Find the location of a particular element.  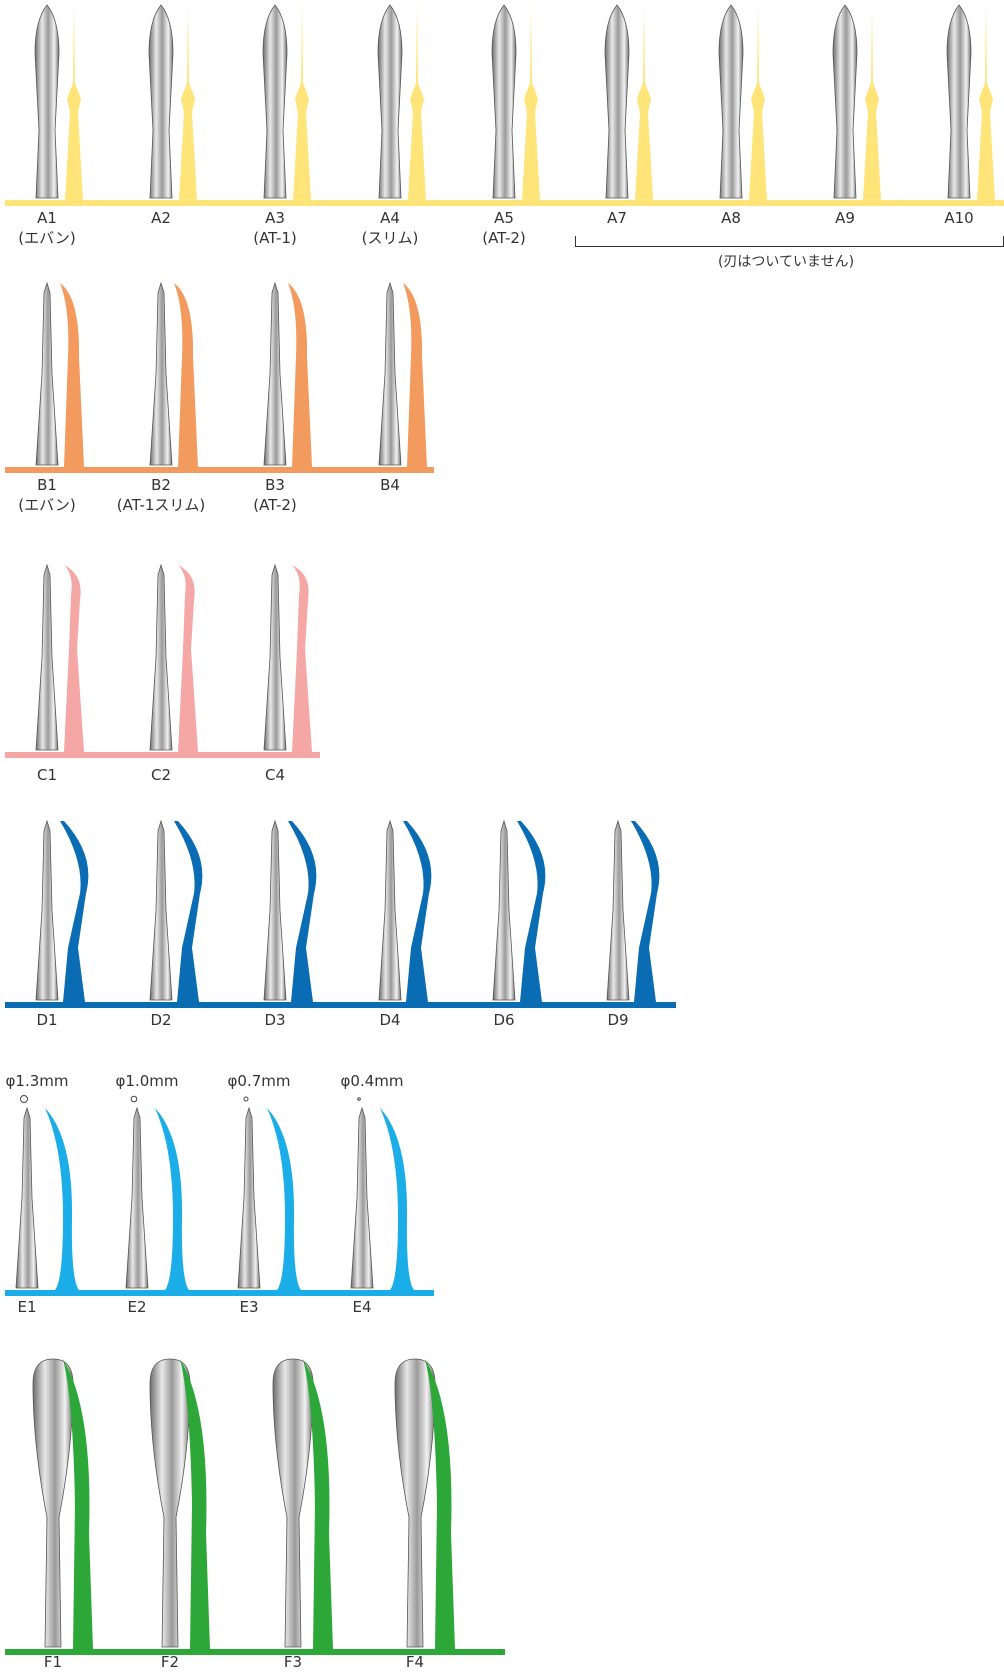

profile-C1 is located at coordinates (74, 658).